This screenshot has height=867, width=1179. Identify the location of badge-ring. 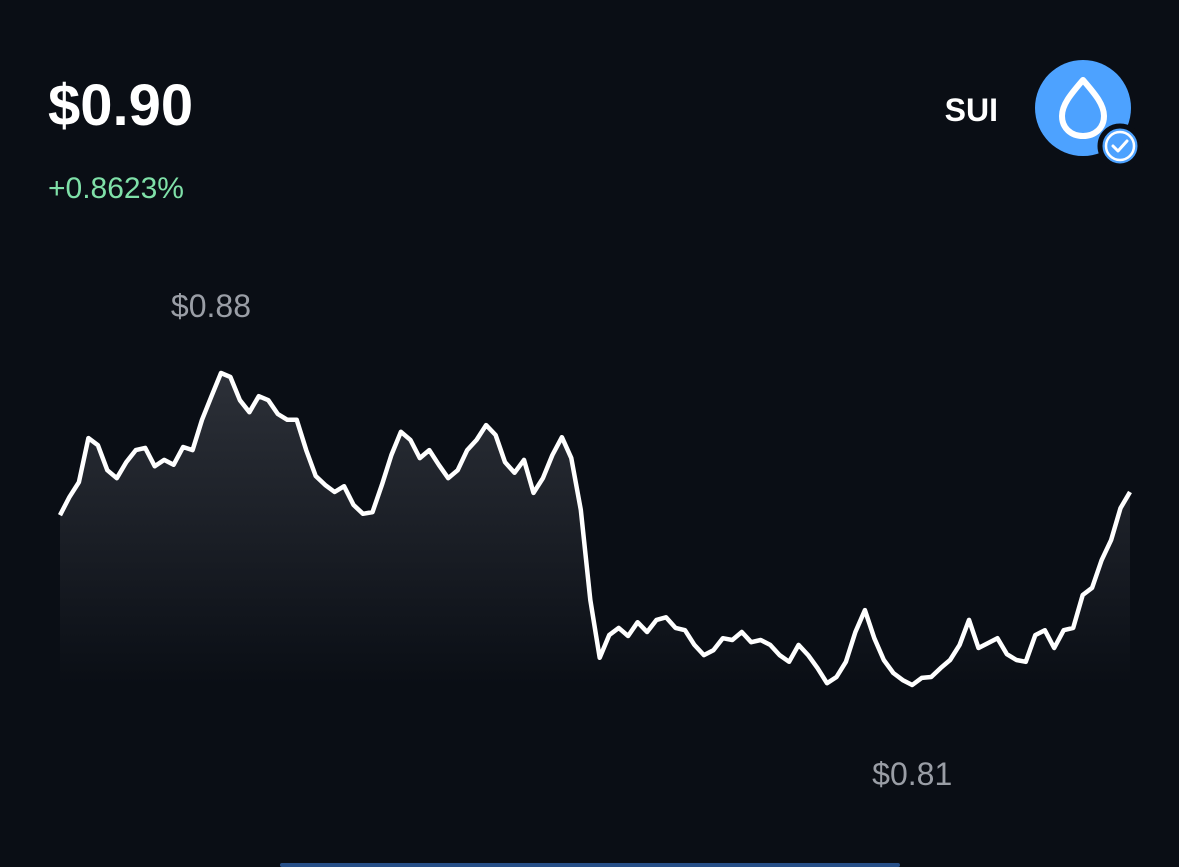
(1120, 146).